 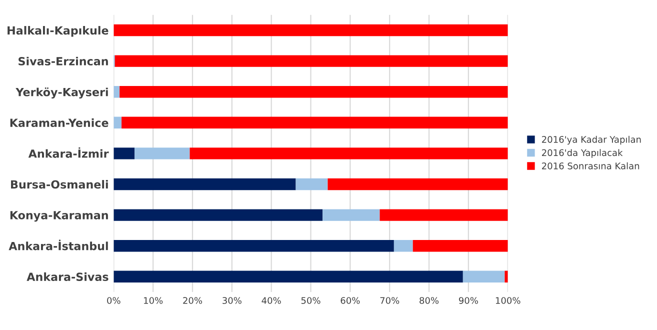 What do you see at coordinates (113, 300) in the screenshot?
I see `x-tick-label: 0%` at bounding box center [113, 300].